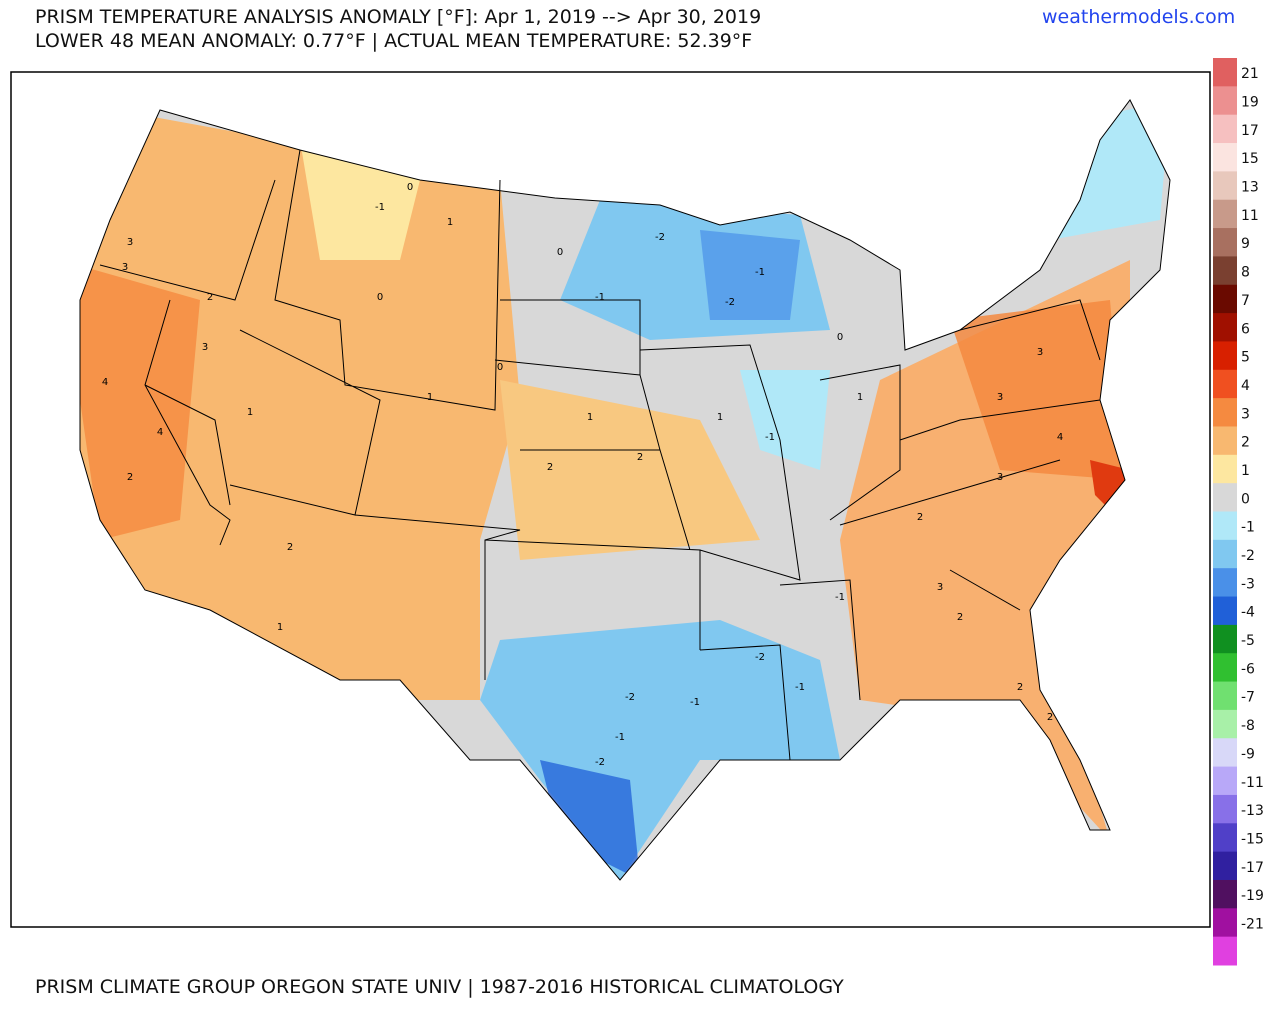  What do you see at coordinates (1250, 159) in the screenshot?
I see `colorbar-label: 15` at bounding box center [1250, 159].